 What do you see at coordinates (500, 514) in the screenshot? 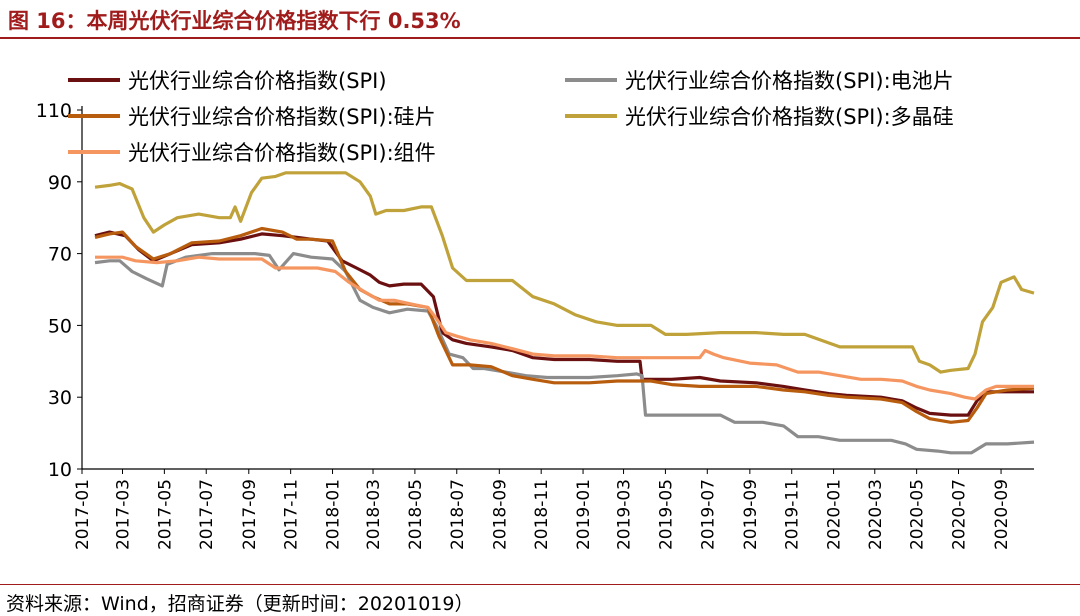
I see `x-tick-label: 2018-09` at bounding box center [500, 514].